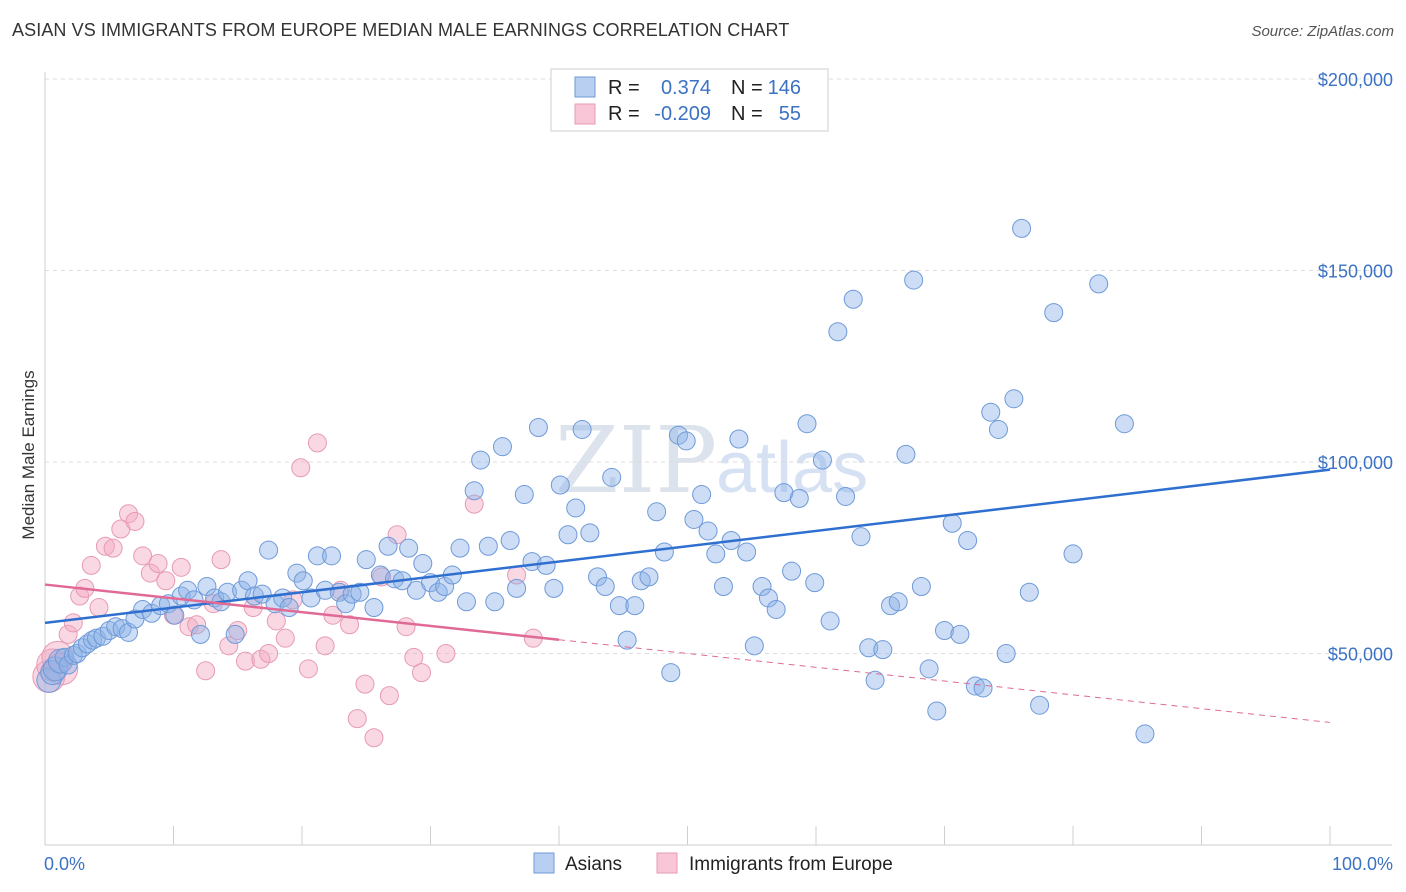 The image size is (1406, 892). Describe the element at coordinates (791, 864) in the screenshot. I see `bottom-legend-europe: Immigrants from Europe` at that location.